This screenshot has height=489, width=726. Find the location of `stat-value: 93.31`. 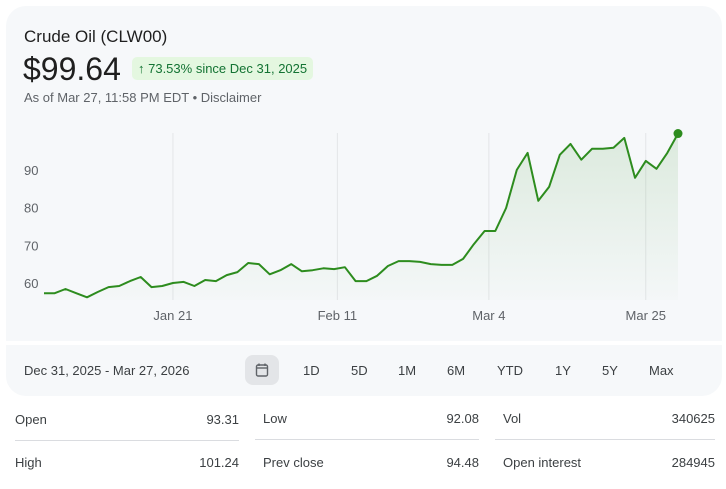

stat-value: 93.31 is located at coordinates (222, 419).